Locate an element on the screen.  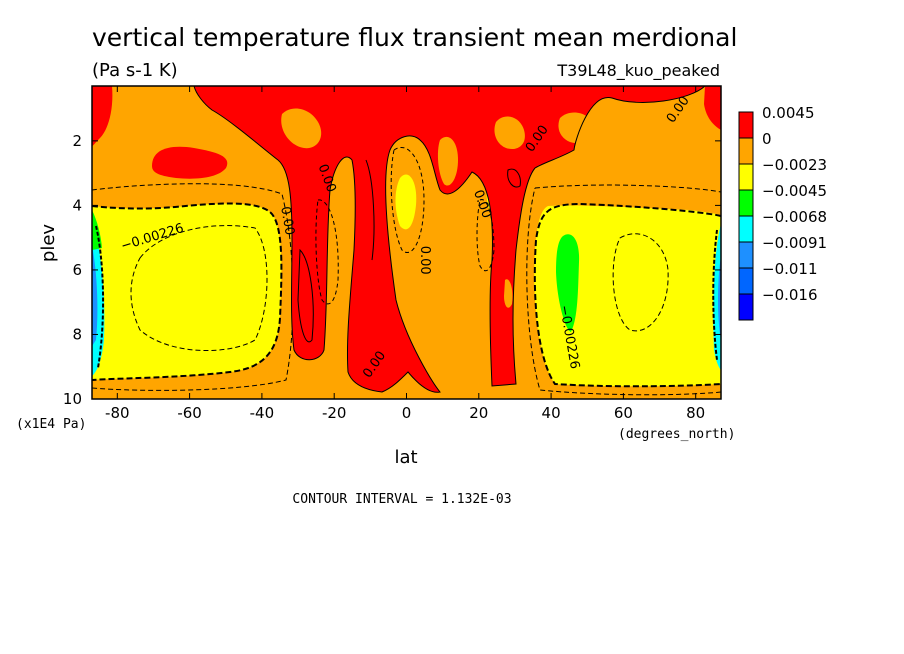
dashed-contour-south-inner is located at coordinates (199, 288).